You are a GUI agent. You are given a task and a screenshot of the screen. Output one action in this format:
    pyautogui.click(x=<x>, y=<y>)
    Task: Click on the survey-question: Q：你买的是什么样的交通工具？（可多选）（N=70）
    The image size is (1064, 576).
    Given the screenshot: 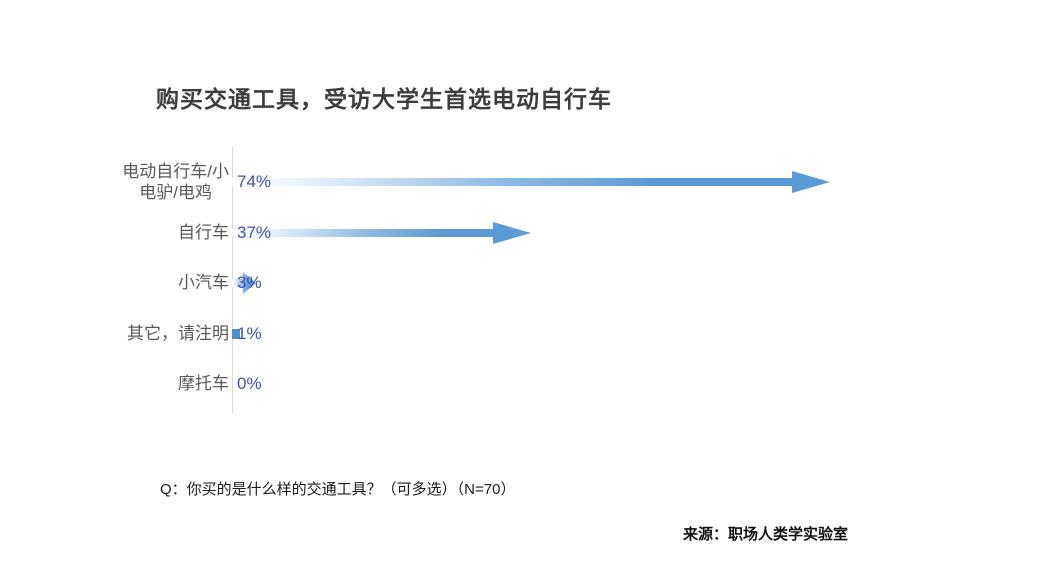 What is the action you would take?
    pyautogui.click(x=338, y=489)
    